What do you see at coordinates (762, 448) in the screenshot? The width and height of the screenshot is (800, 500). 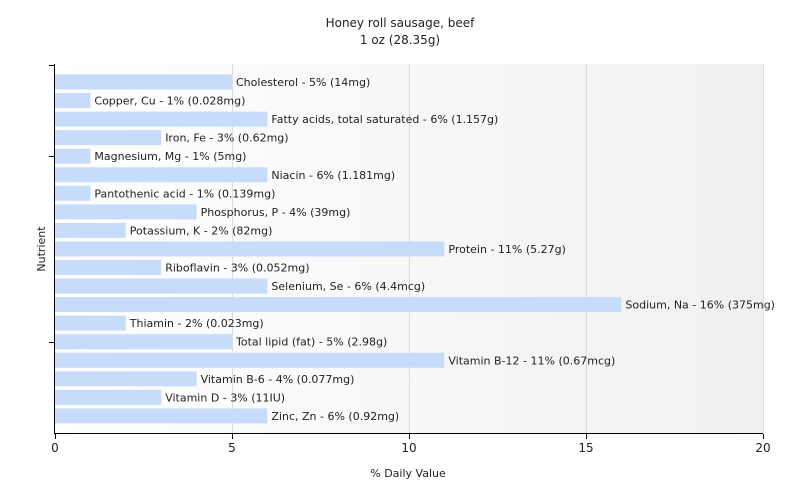 I see `x-tick-label: 20` at bounding box center [762, 448].